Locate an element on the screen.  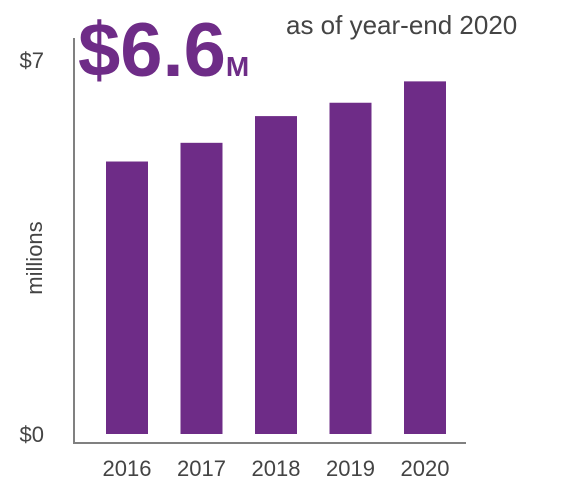
bar-2019 is located at coordinates (350, 268).